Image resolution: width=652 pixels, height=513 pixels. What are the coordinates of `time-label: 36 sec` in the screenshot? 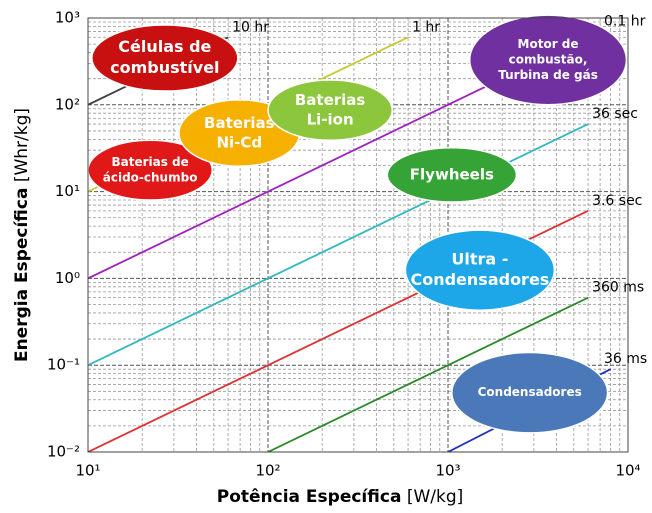 It's located at (615, 114).